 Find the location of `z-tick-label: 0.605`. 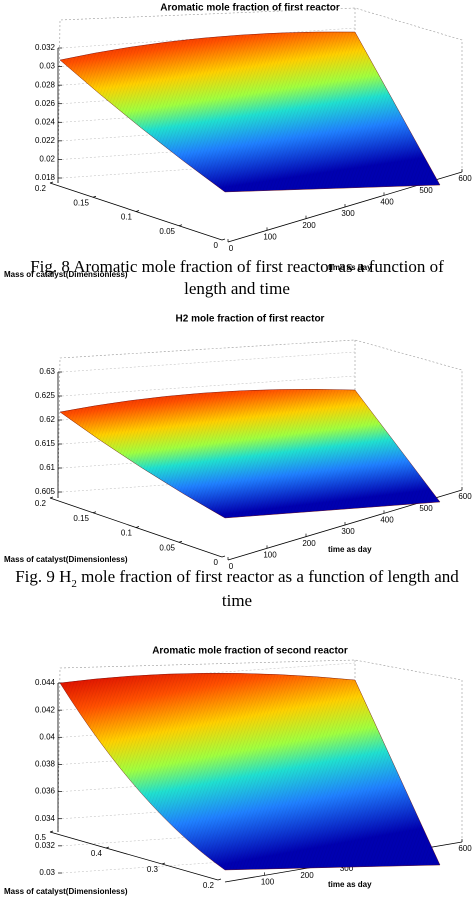

z-tick-label: 0.605 is located at coordinates (45, 491).